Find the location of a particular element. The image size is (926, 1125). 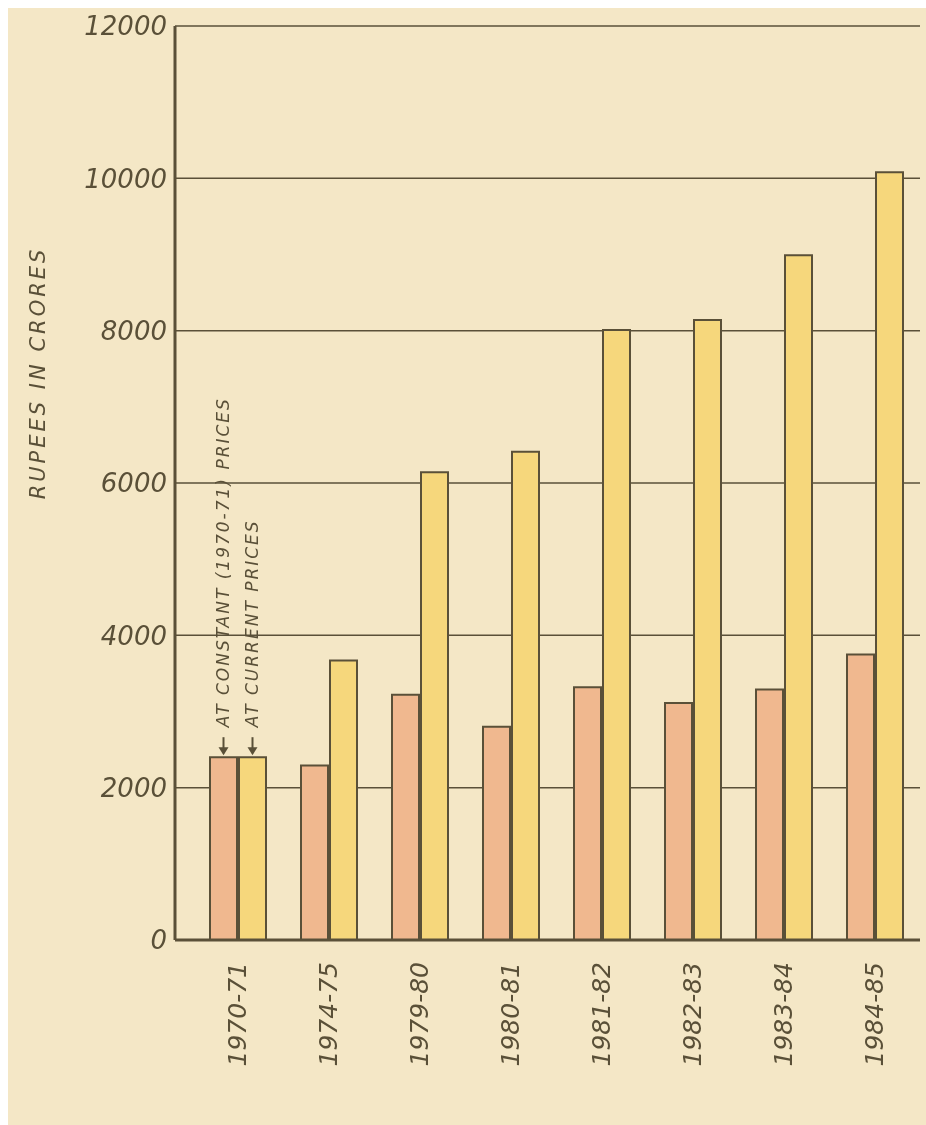

y-tick-label: 2000 is located at coordinates (133, 787).